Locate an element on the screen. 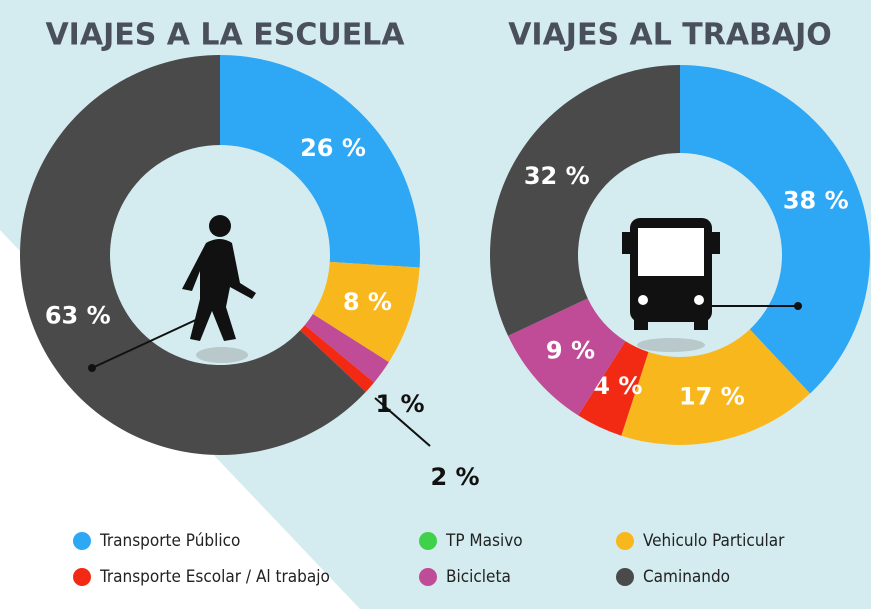 The image size is (871, 609). value-label: 2 % is located at coordinates (454, 477).